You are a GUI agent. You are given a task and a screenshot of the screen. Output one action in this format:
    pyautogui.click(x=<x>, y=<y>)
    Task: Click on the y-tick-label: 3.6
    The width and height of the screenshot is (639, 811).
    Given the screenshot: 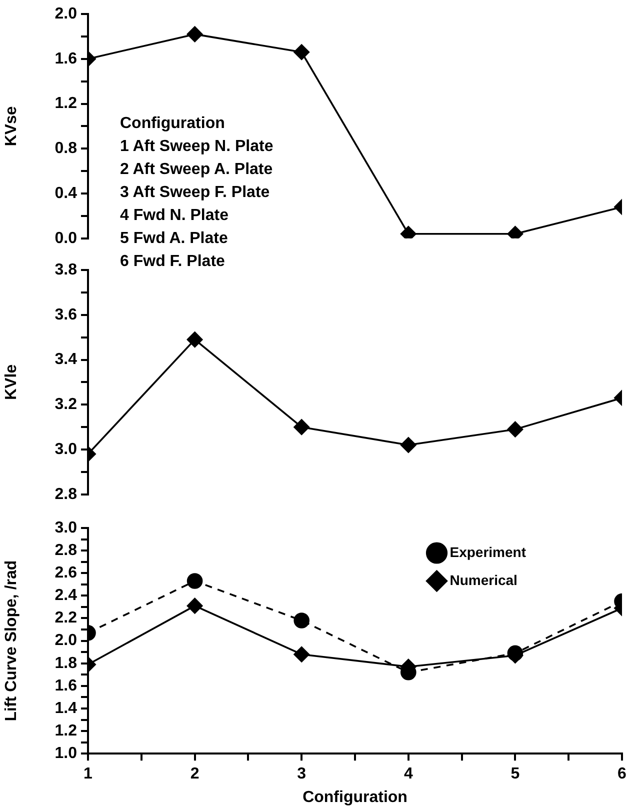 What is the action you would take?
    pyautogui.click(x=66, y=315)
    